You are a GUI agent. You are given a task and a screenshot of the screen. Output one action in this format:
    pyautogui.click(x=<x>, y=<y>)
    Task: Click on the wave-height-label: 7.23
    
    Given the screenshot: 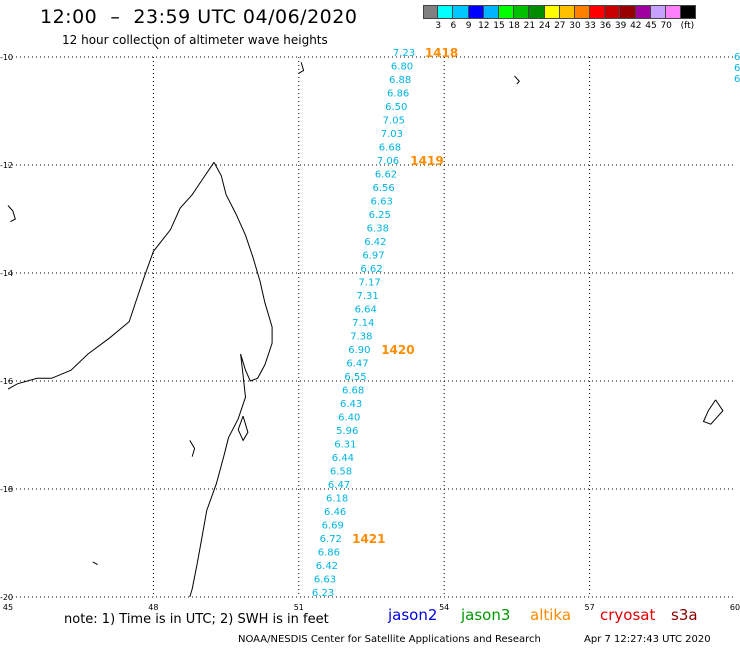 What is the action you would take?
    pyautogui.click(x=404, y=53)
    